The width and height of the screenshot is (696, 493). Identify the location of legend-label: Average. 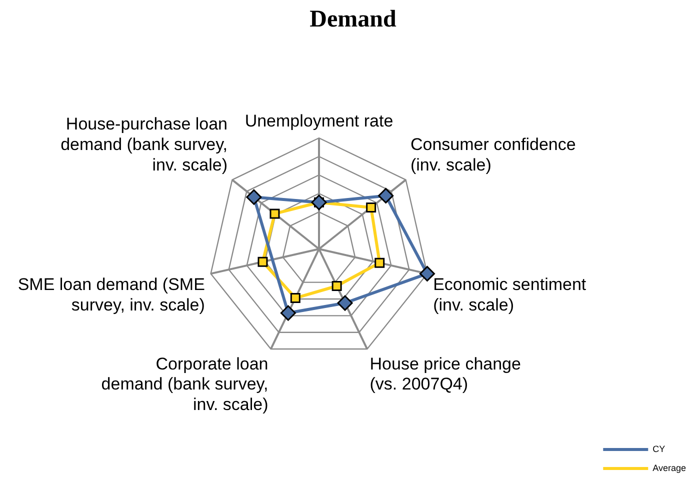
(669, 467).